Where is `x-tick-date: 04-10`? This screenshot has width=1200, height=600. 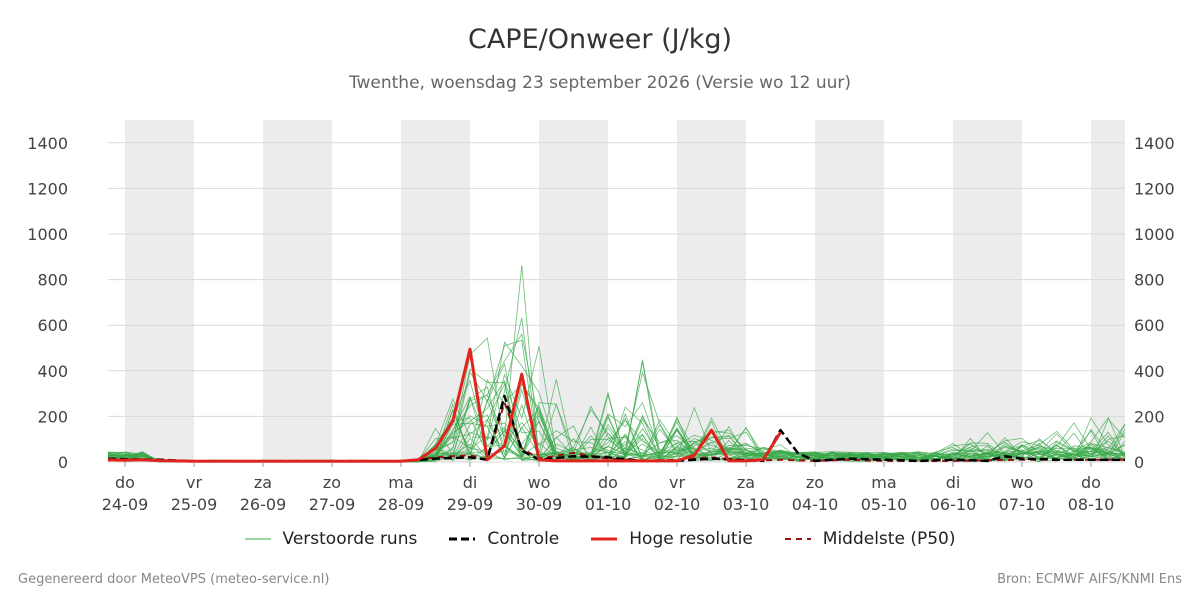
x-tick-date: 04-10 is located at coordinates (815, 504).